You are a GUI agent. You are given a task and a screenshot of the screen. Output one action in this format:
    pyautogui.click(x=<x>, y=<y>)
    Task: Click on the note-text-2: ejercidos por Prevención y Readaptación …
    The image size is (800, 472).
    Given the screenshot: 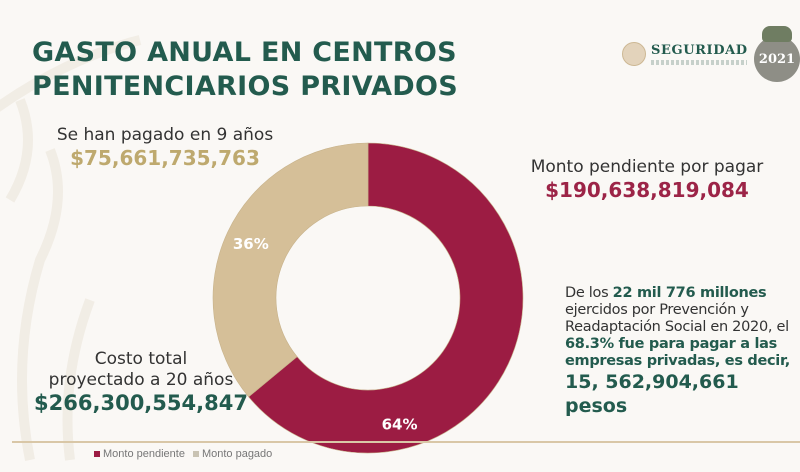 What is the action you would take?
    pyautogui.click(x=677, y=318)
    